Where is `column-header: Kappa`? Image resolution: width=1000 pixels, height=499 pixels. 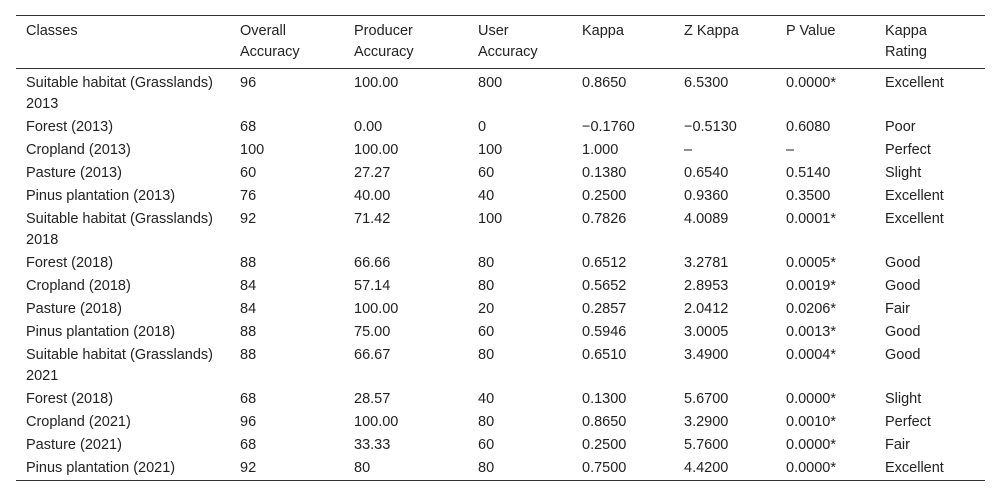
column-header: Kappa is located at coordinates (623, 42).